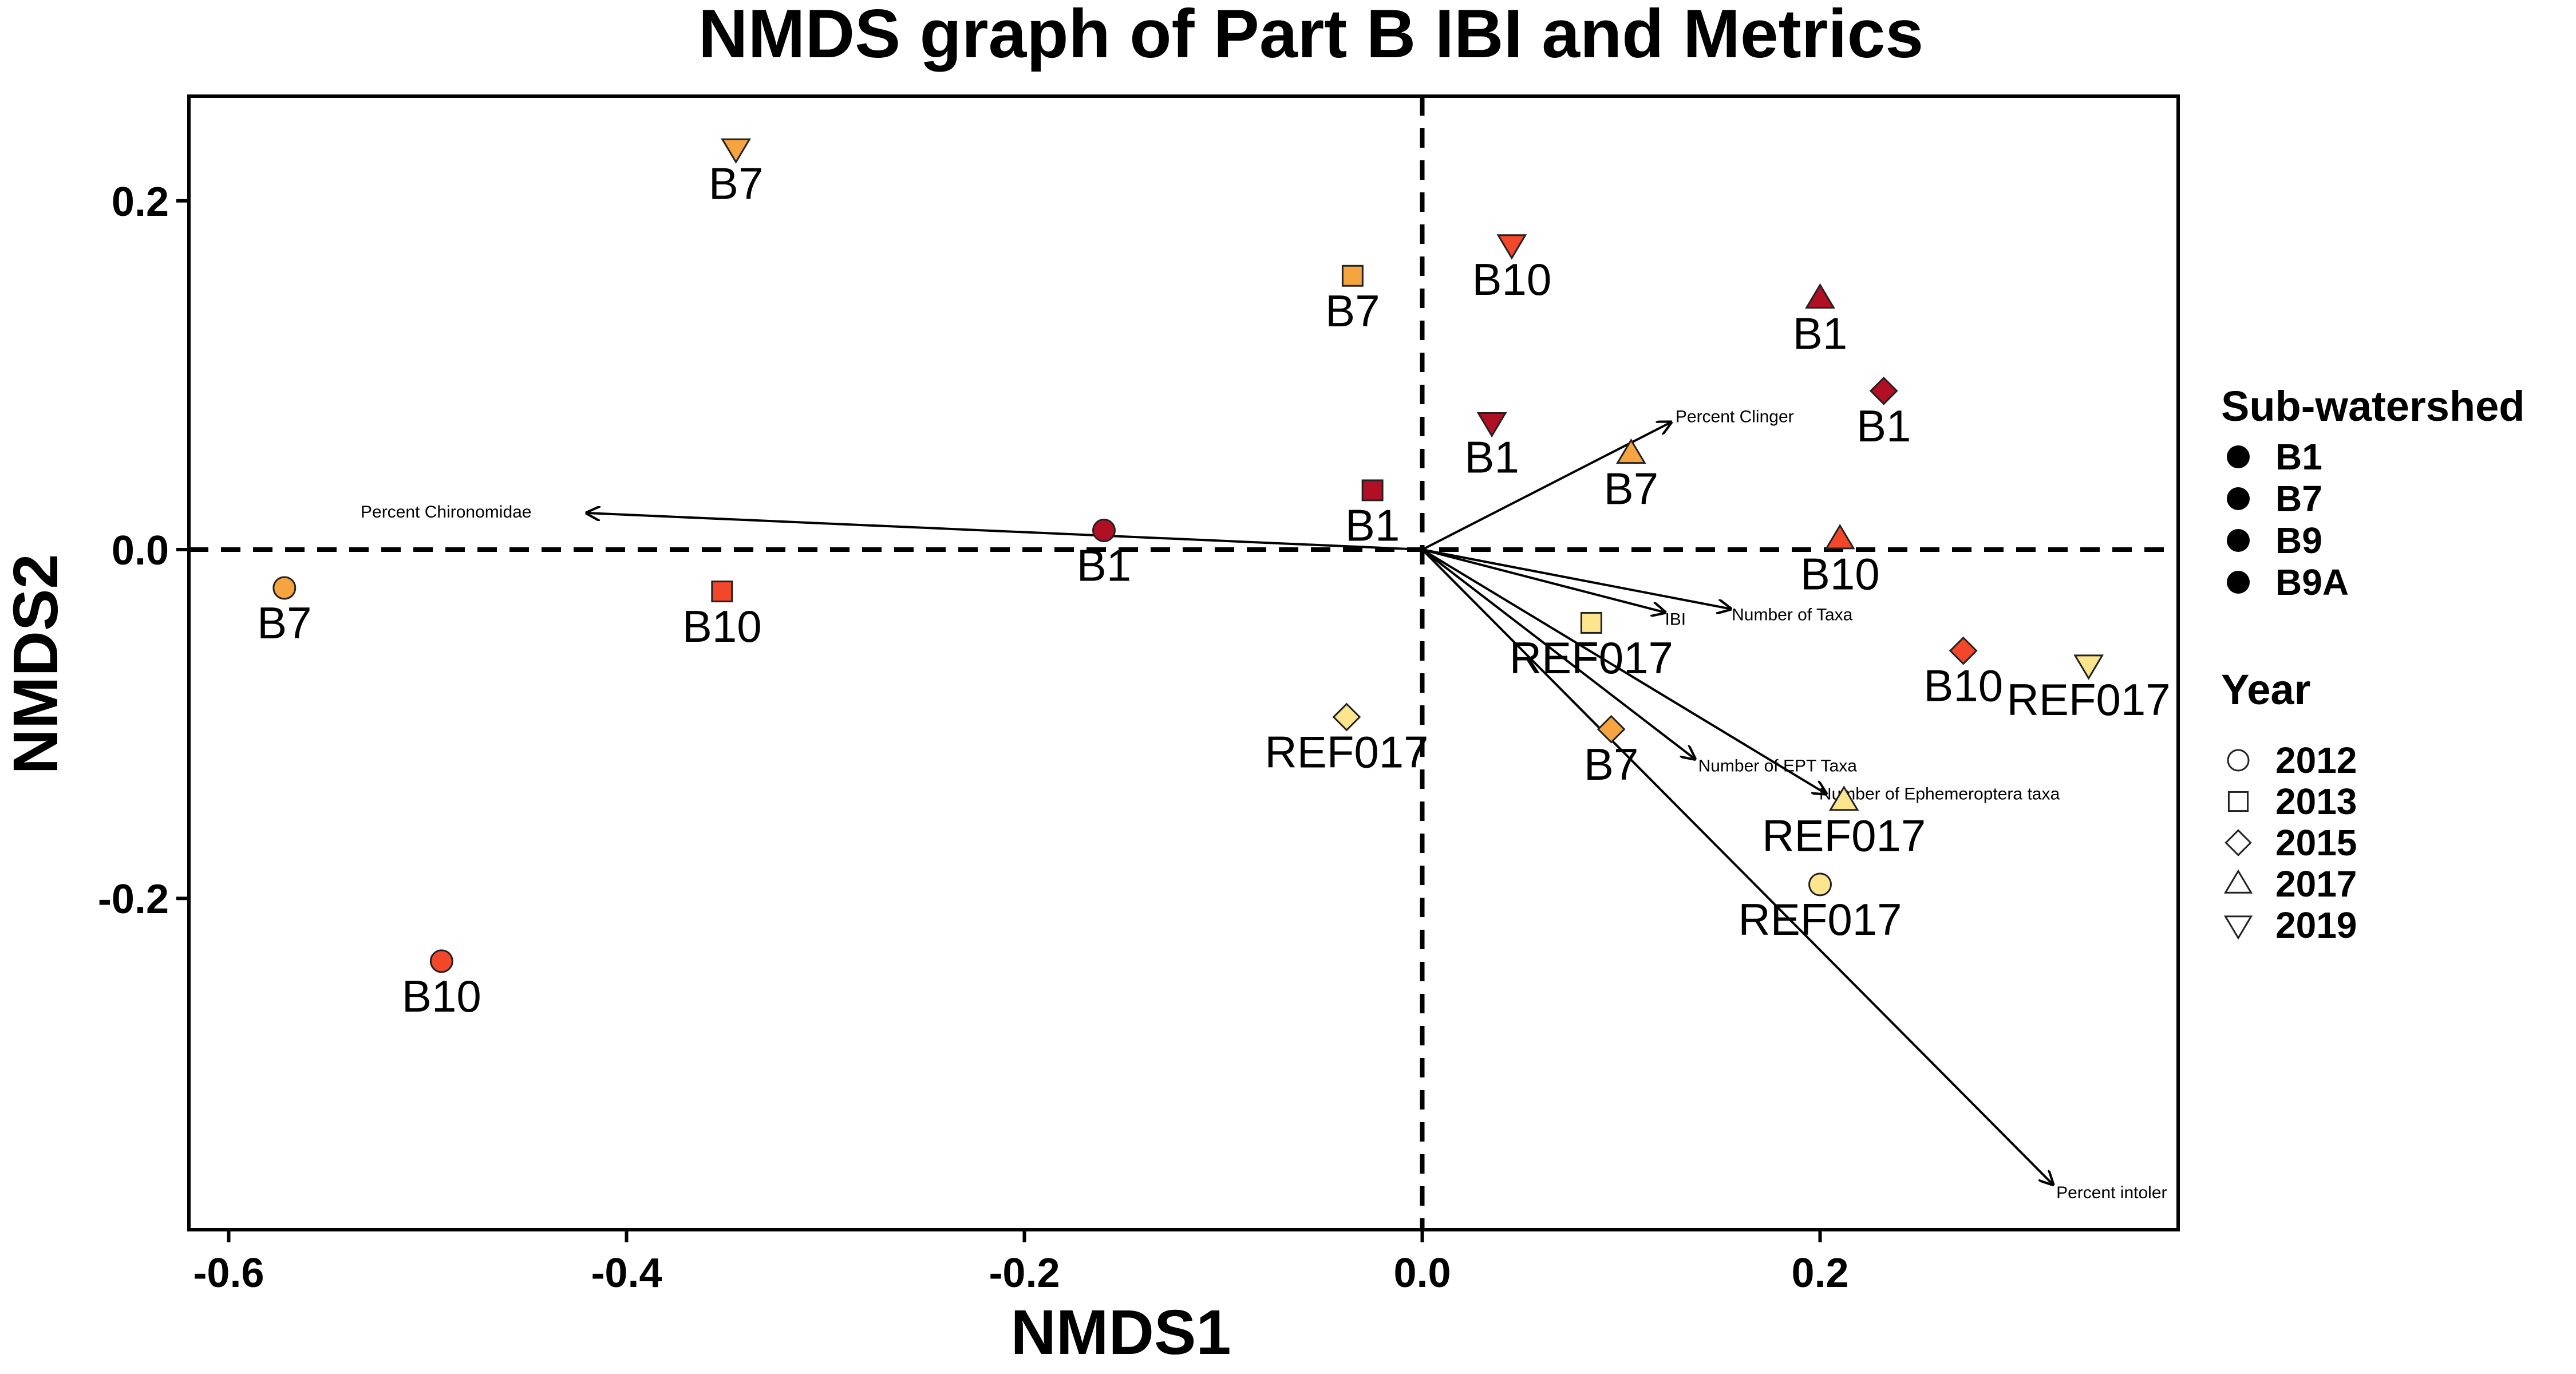 Image resolution: width=2576 pixels, height=1374 pixels. What do you see at coordinates (2316, 884) in the screenshot?
I see `legend-year-label: 2017` at bounding box center [2316, 884].